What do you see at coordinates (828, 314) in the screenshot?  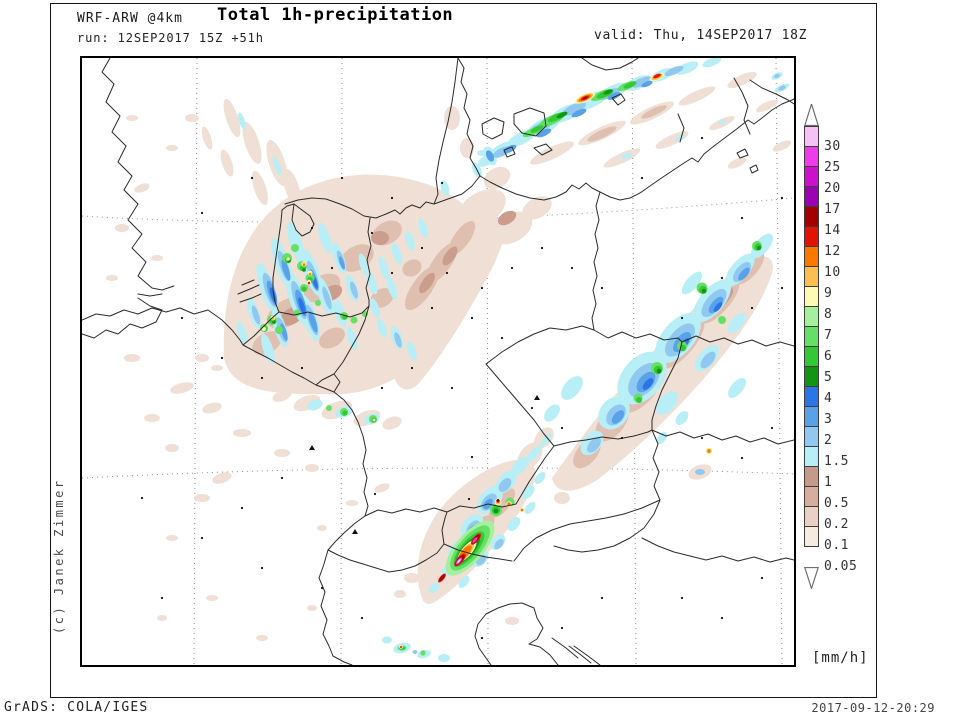 I see `legend-label: 8` at bounding box center [828, 314].